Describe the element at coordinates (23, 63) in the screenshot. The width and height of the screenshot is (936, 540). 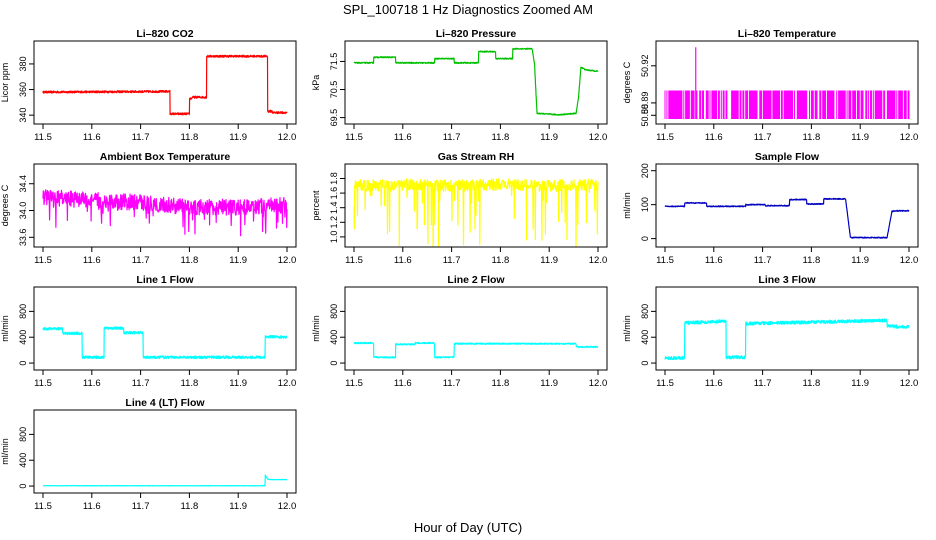
I see `y-tick-label: 380` at that location.